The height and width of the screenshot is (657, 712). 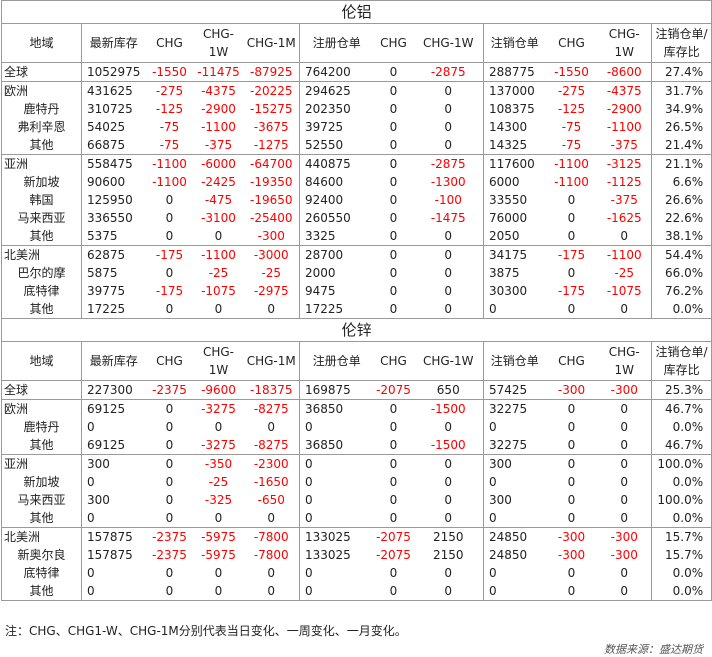 What do you see at coordinates (624, 200) in the screenshot?
I see `cell-can-chg-1w: -375` at bounding box center [624, 200].